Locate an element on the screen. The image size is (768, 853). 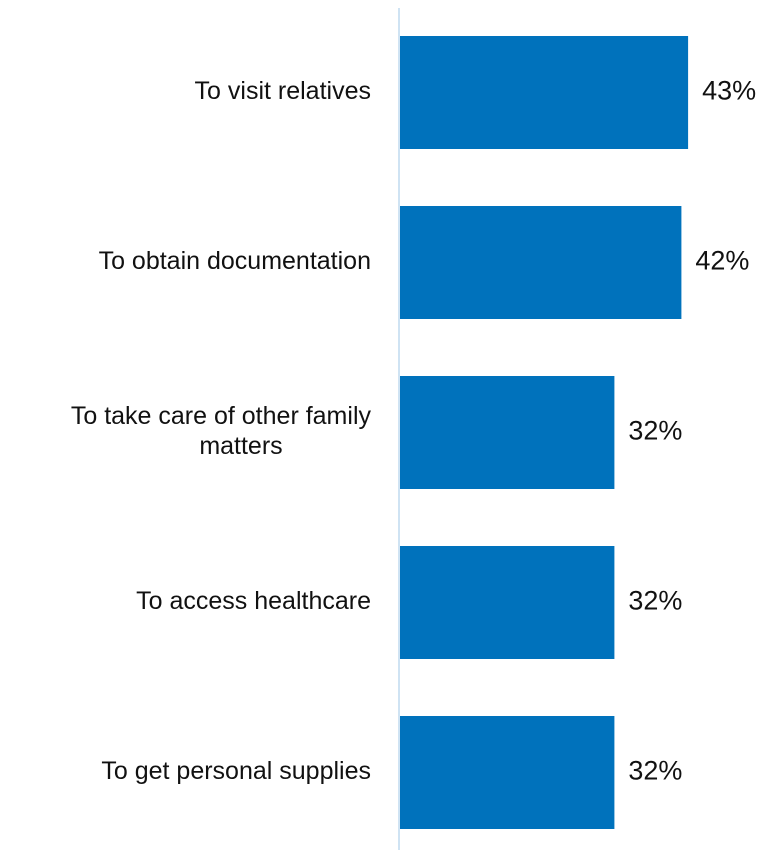
category-label-3: To access healthcare is located at coordinates (253, 601).